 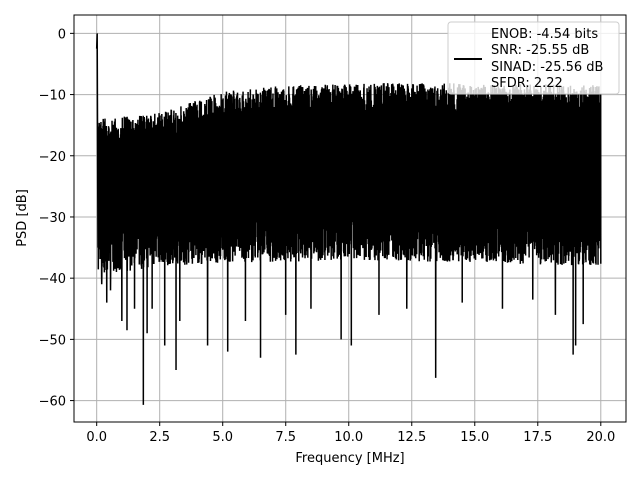 I want to click on y-axis-label: PSD [dB], so click(x=22, y=218).